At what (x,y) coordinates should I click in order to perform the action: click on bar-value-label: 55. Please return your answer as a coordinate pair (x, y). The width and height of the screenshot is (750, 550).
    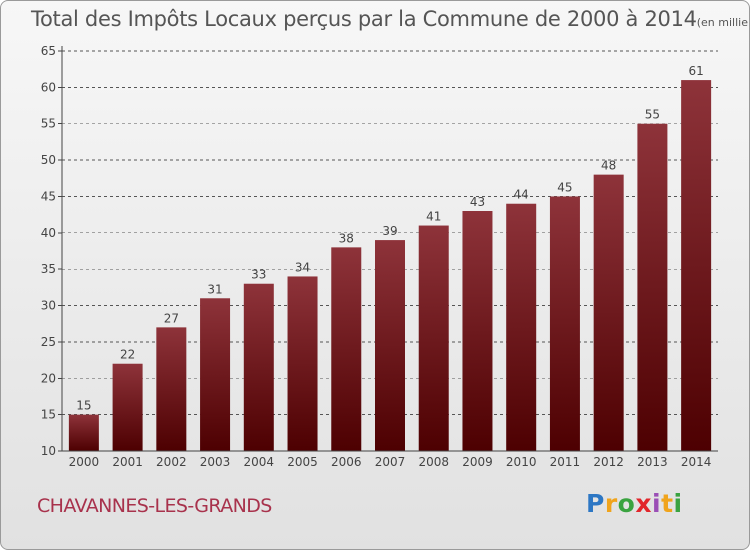
    Looking at the image, I should click on (652, 115).